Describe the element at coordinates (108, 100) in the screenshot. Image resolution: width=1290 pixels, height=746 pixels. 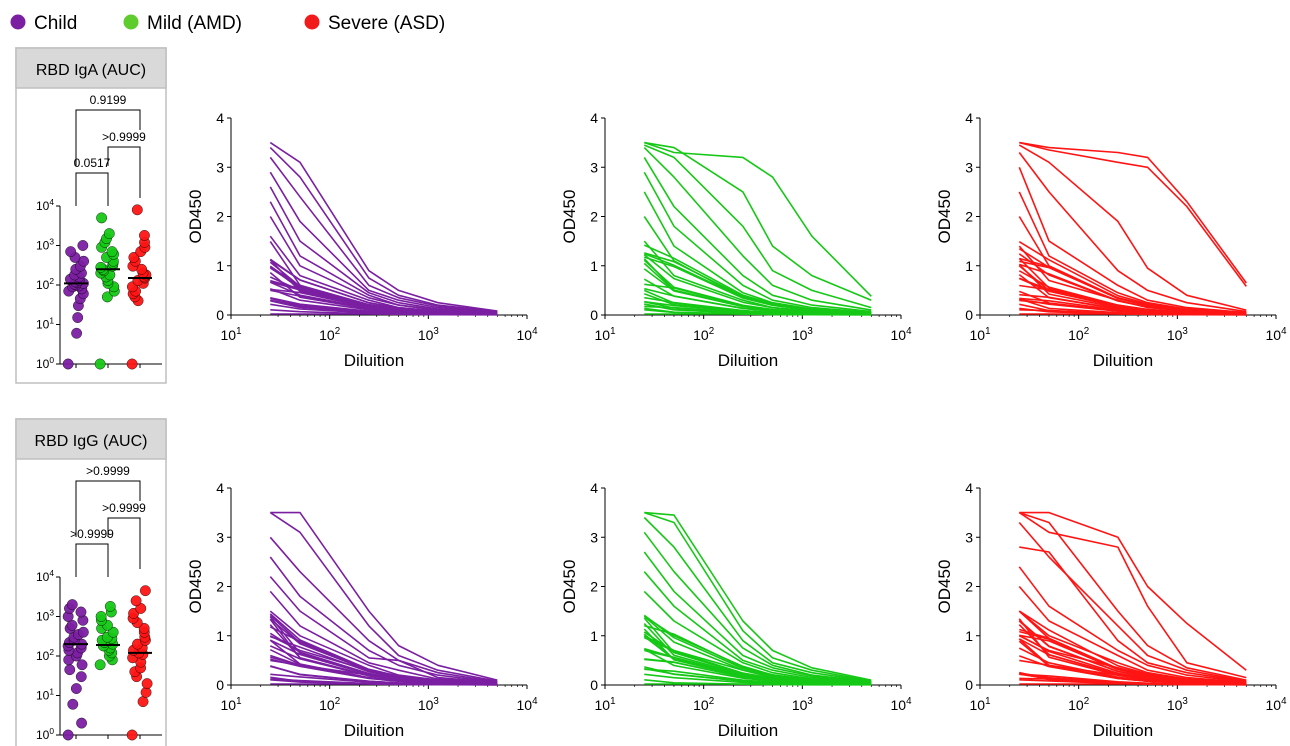
I see `p-value-label: 0.9199` at that location.